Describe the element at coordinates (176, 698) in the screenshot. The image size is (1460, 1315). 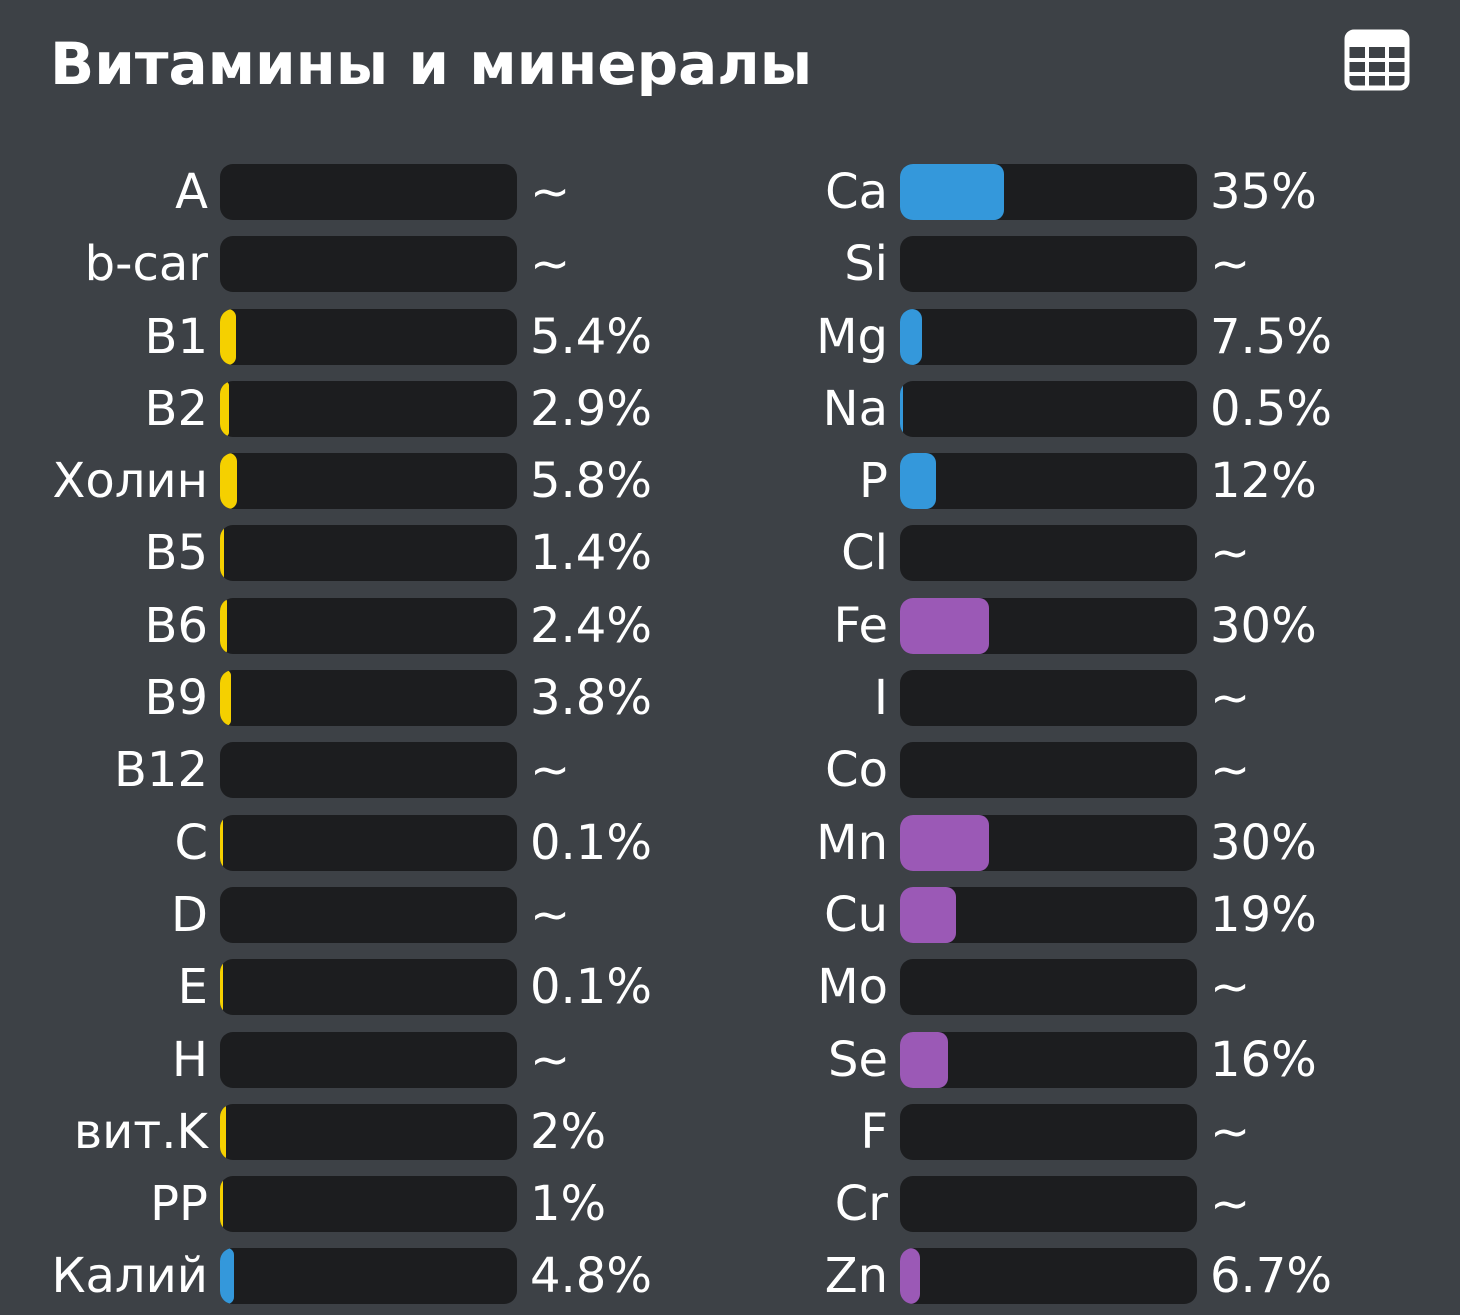
I see `nutrient-label: B9` at that location.